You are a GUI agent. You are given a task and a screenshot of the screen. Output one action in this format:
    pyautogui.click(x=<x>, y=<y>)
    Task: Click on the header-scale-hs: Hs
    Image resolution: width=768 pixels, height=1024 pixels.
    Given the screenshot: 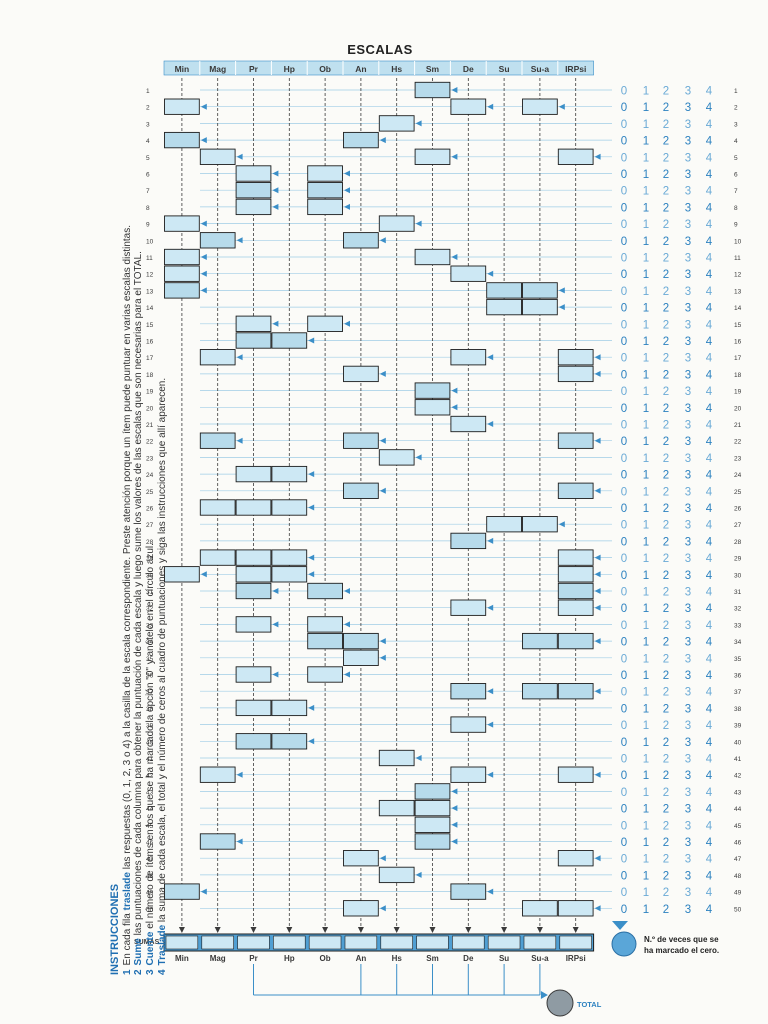 What is the action you would take?
    pyautogui.click(x=396, y=69)
    